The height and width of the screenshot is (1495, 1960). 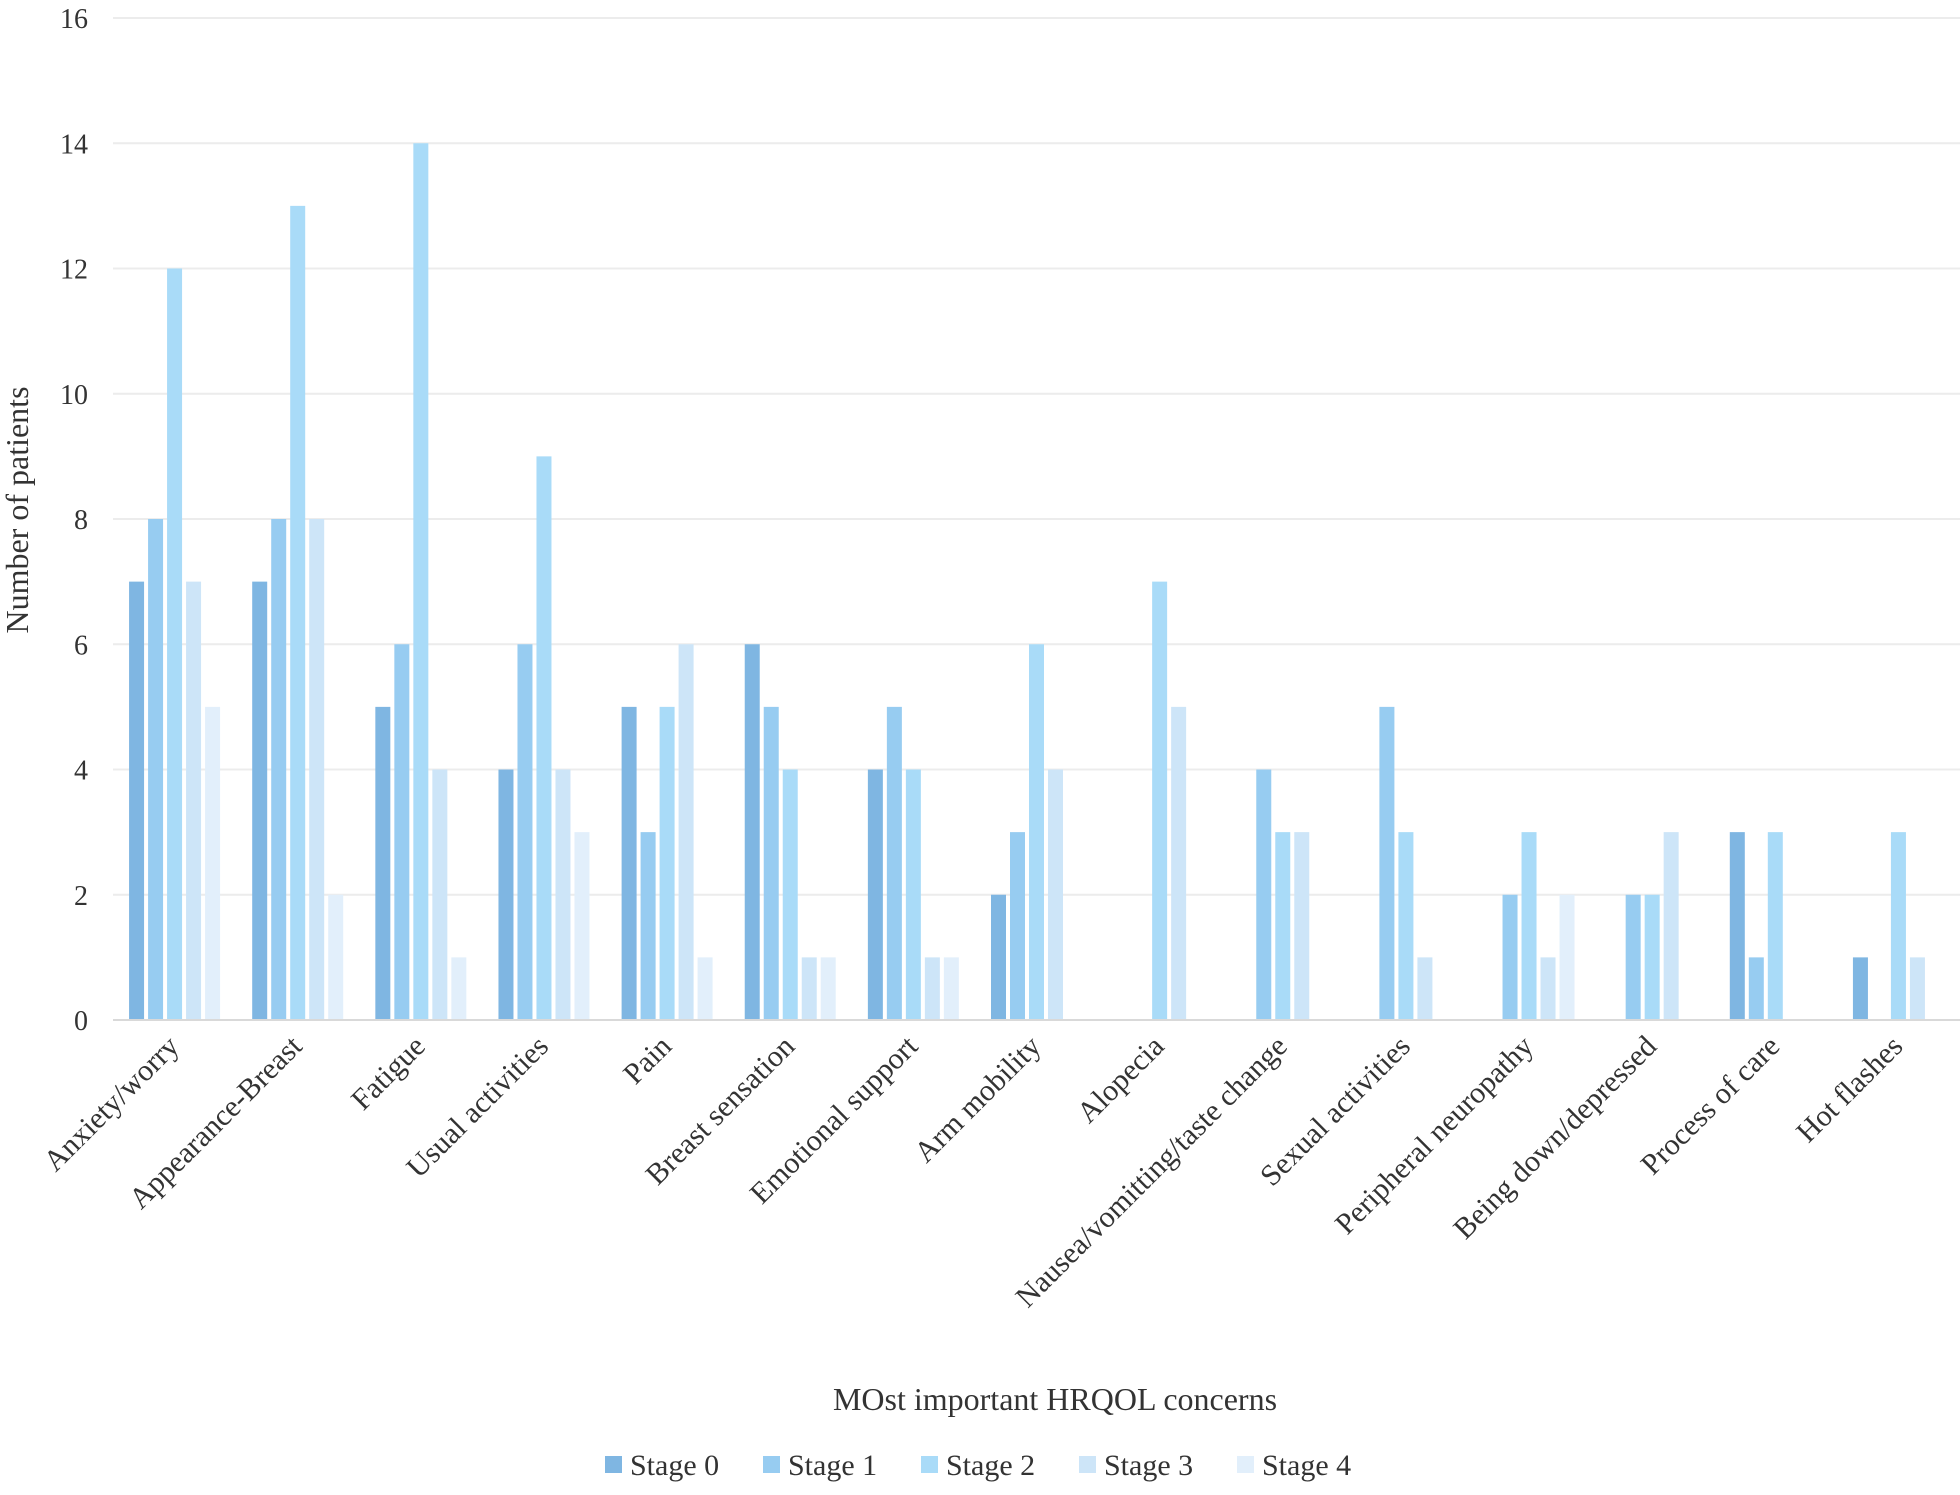 I want to click on y-tick-label: 0, so click(x=81, y=1021).